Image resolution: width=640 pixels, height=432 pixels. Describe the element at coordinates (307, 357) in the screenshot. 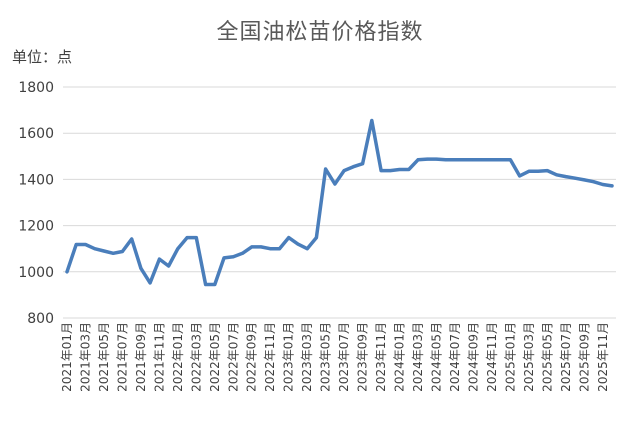

I see `x-tick-label: 2023年03月` at that location.